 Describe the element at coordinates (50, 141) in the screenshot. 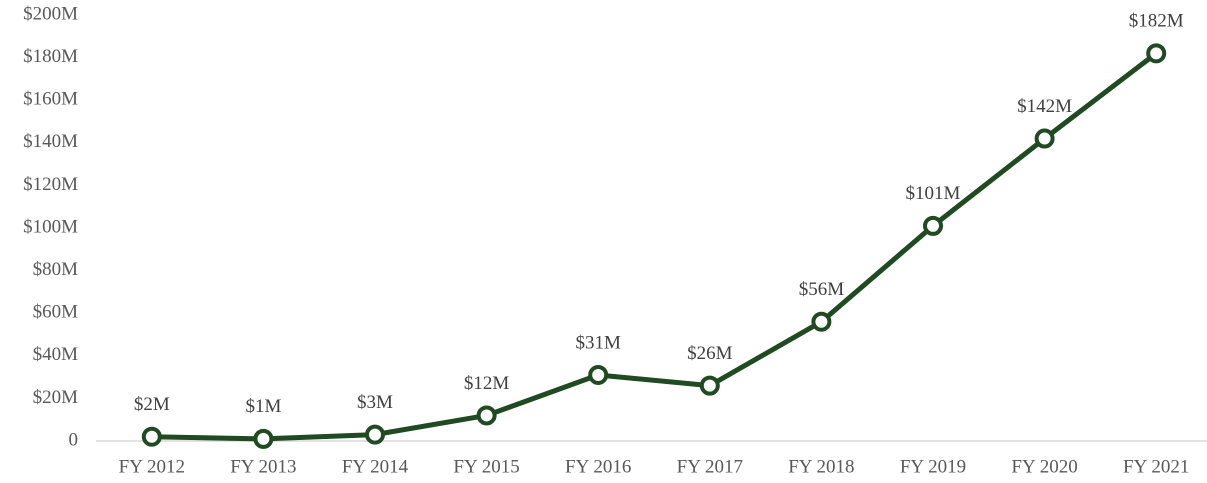

I see `y-tick-label: $140M` at that location.